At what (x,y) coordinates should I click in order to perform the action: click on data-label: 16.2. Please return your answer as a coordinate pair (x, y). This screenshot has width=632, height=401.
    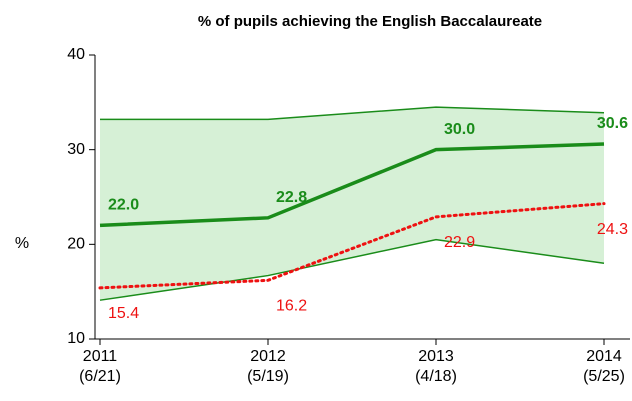
    Looking at the image, I should click on (291, 306).